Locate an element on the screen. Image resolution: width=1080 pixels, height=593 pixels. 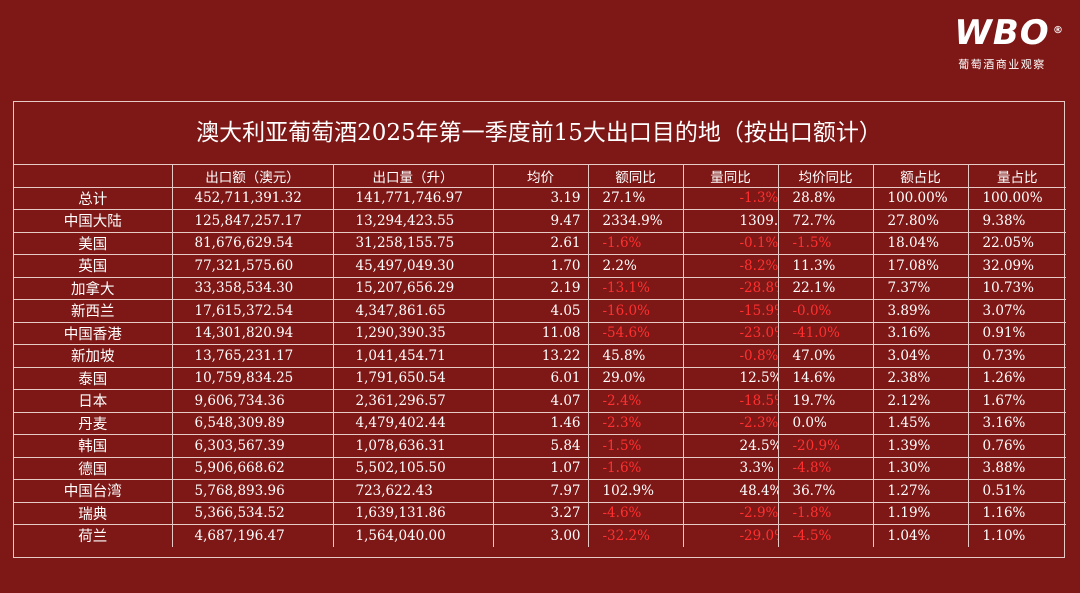
volume-share-cell: 10.73% is located at coordinates (1016, 288).